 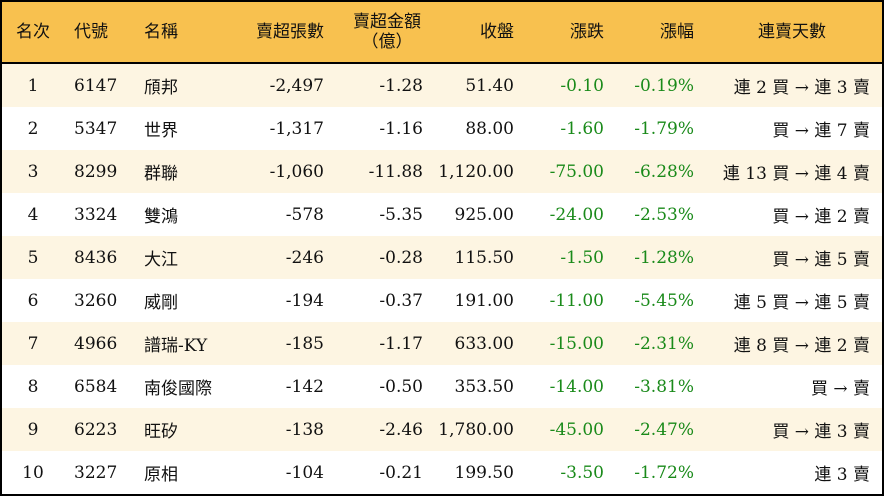 I want to click on streak-cell: 買 → 賣, so click(x=840, y=389).